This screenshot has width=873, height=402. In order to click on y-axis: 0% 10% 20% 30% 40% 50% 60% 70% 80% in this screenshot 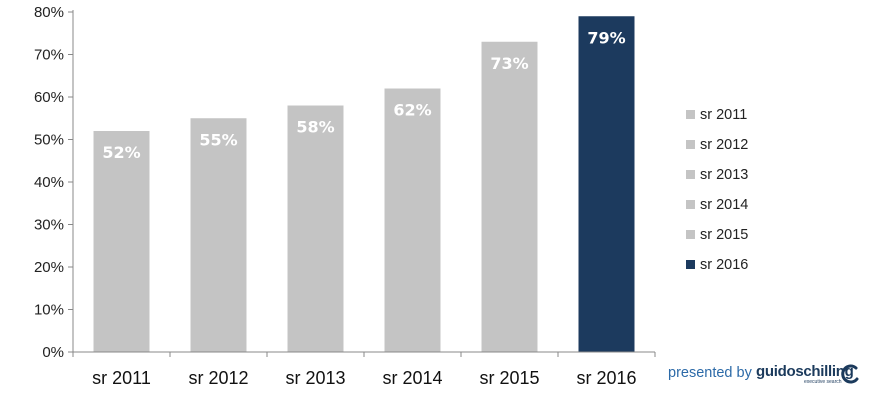, I will do `click(54, 182)`.